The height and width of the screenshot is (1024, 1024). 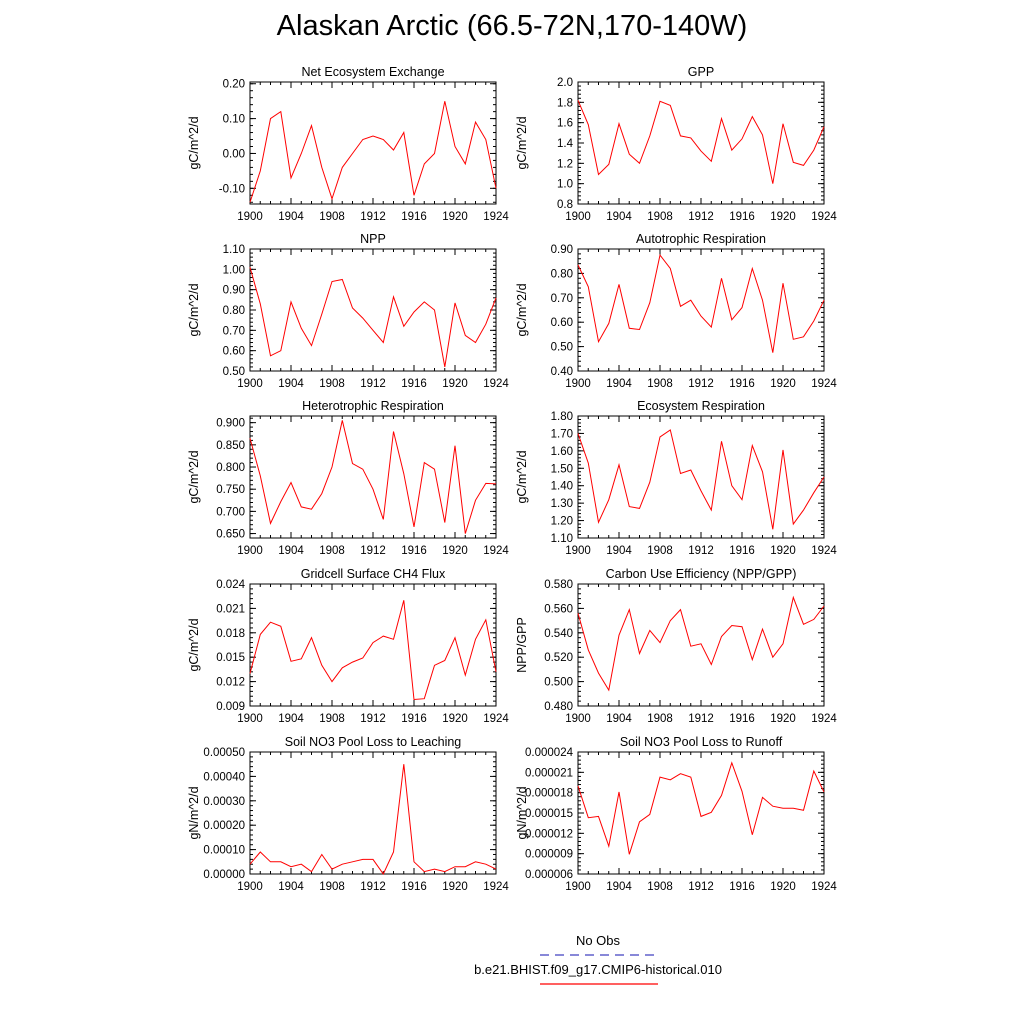 What do you see at coordinates (549, 855) in the screenshot?
I see `y-tick-label: 0.000009` at bounding box center [549, 855].